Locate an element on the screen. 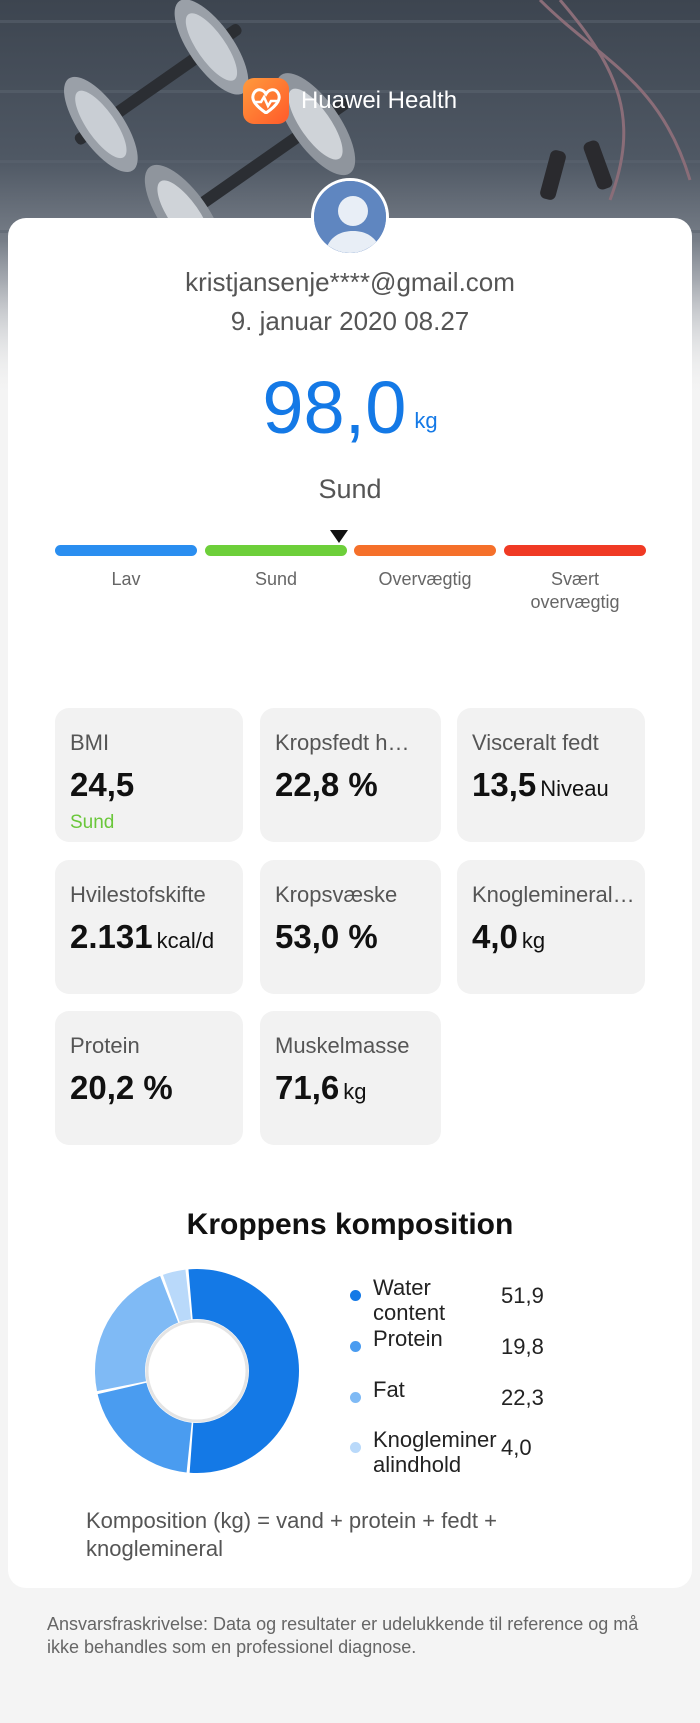  metric-label: Hvilestofskifte is located at coordinates (138, 894).